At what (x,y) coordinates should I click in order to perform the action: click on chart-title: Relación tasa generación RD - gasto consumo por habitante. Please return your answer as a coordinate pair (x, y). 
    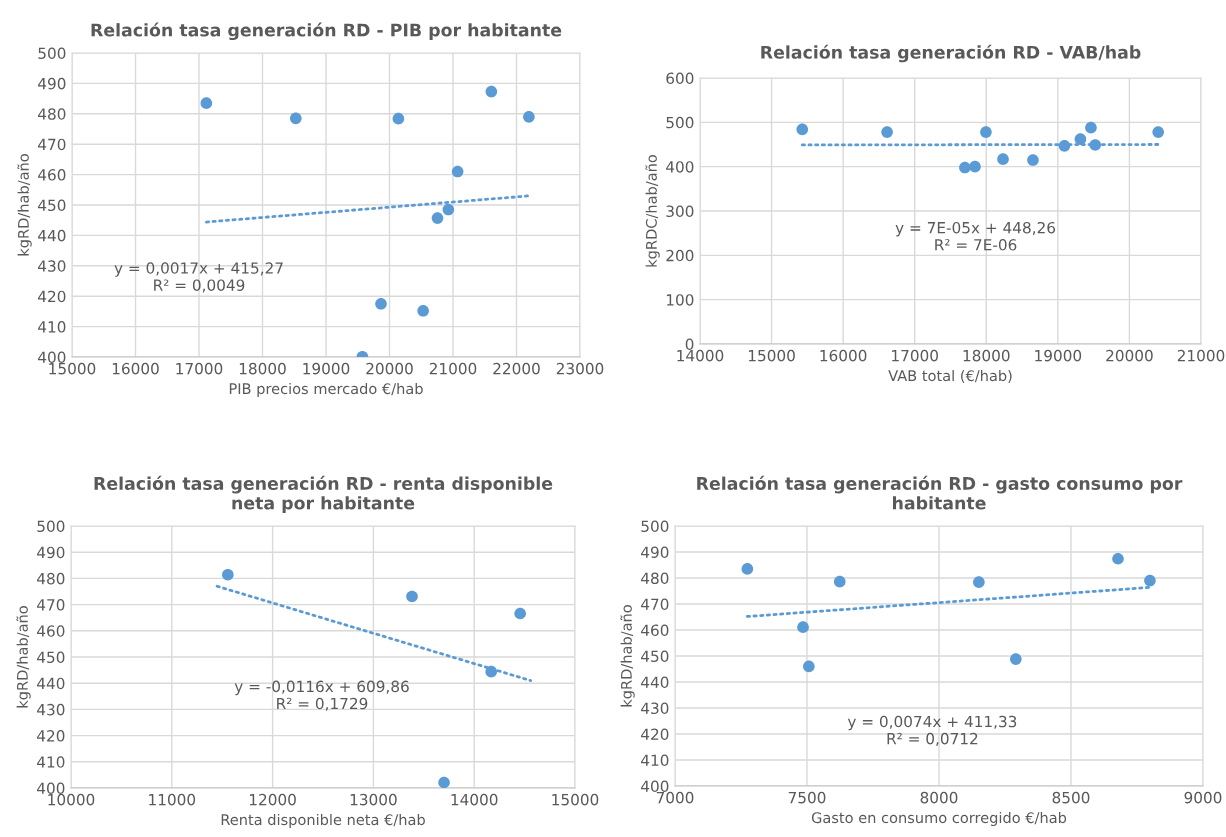
    Looking at the image, I should click on (940, 492).